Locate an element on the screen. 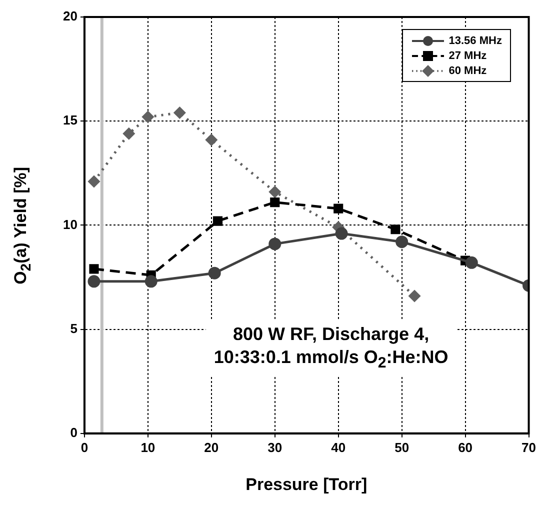 Image resolution: width=539 pixels, height=519 pixels. x-tick-label: 10 is located at coordinates (148, 447).